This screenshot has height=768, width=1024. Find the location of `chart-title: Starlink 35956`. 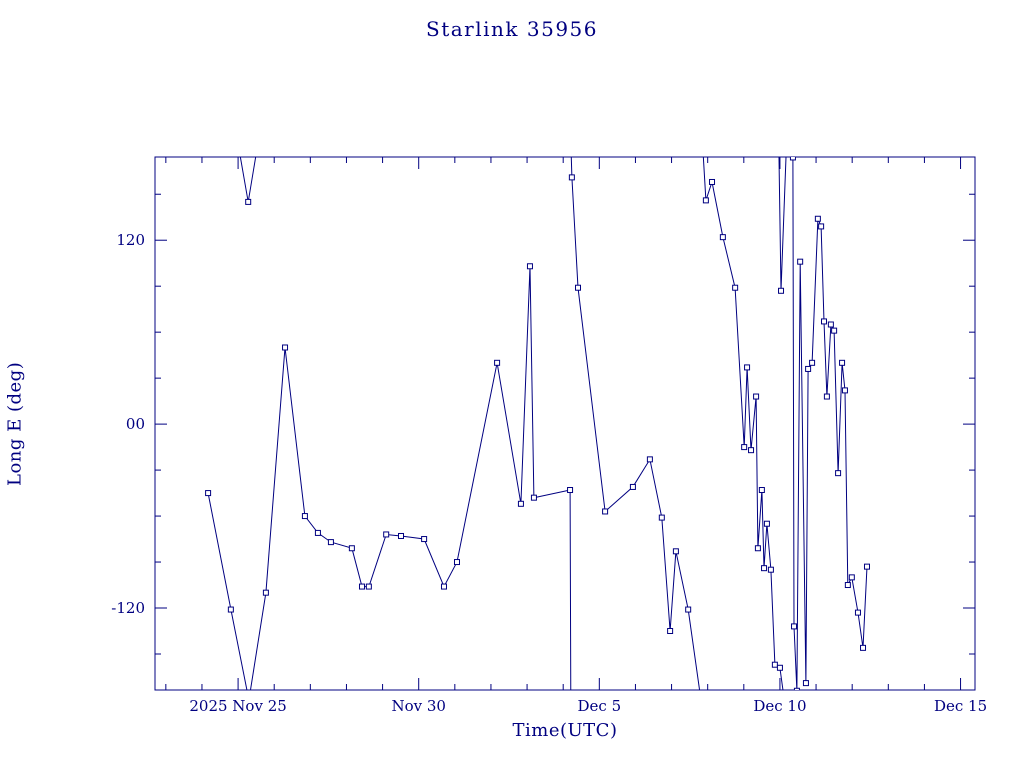

chart-title: Starlink 35956 is located at coordinates (512, 29).